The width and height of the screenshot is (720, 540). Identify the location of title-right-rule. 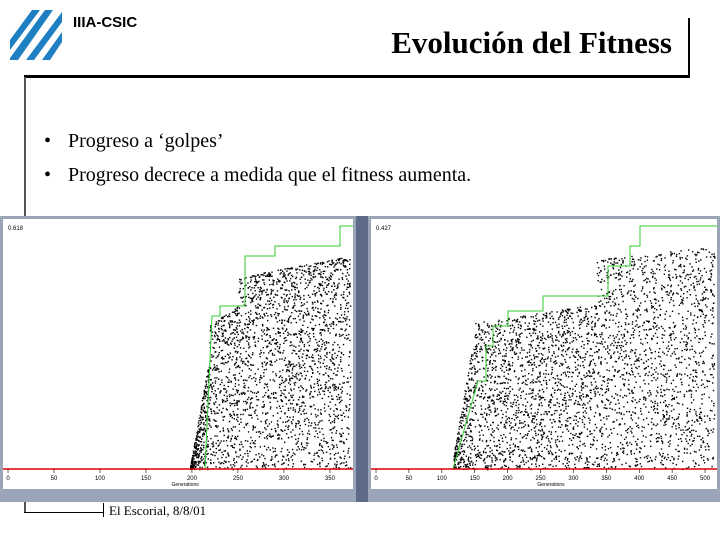
(689, 48).